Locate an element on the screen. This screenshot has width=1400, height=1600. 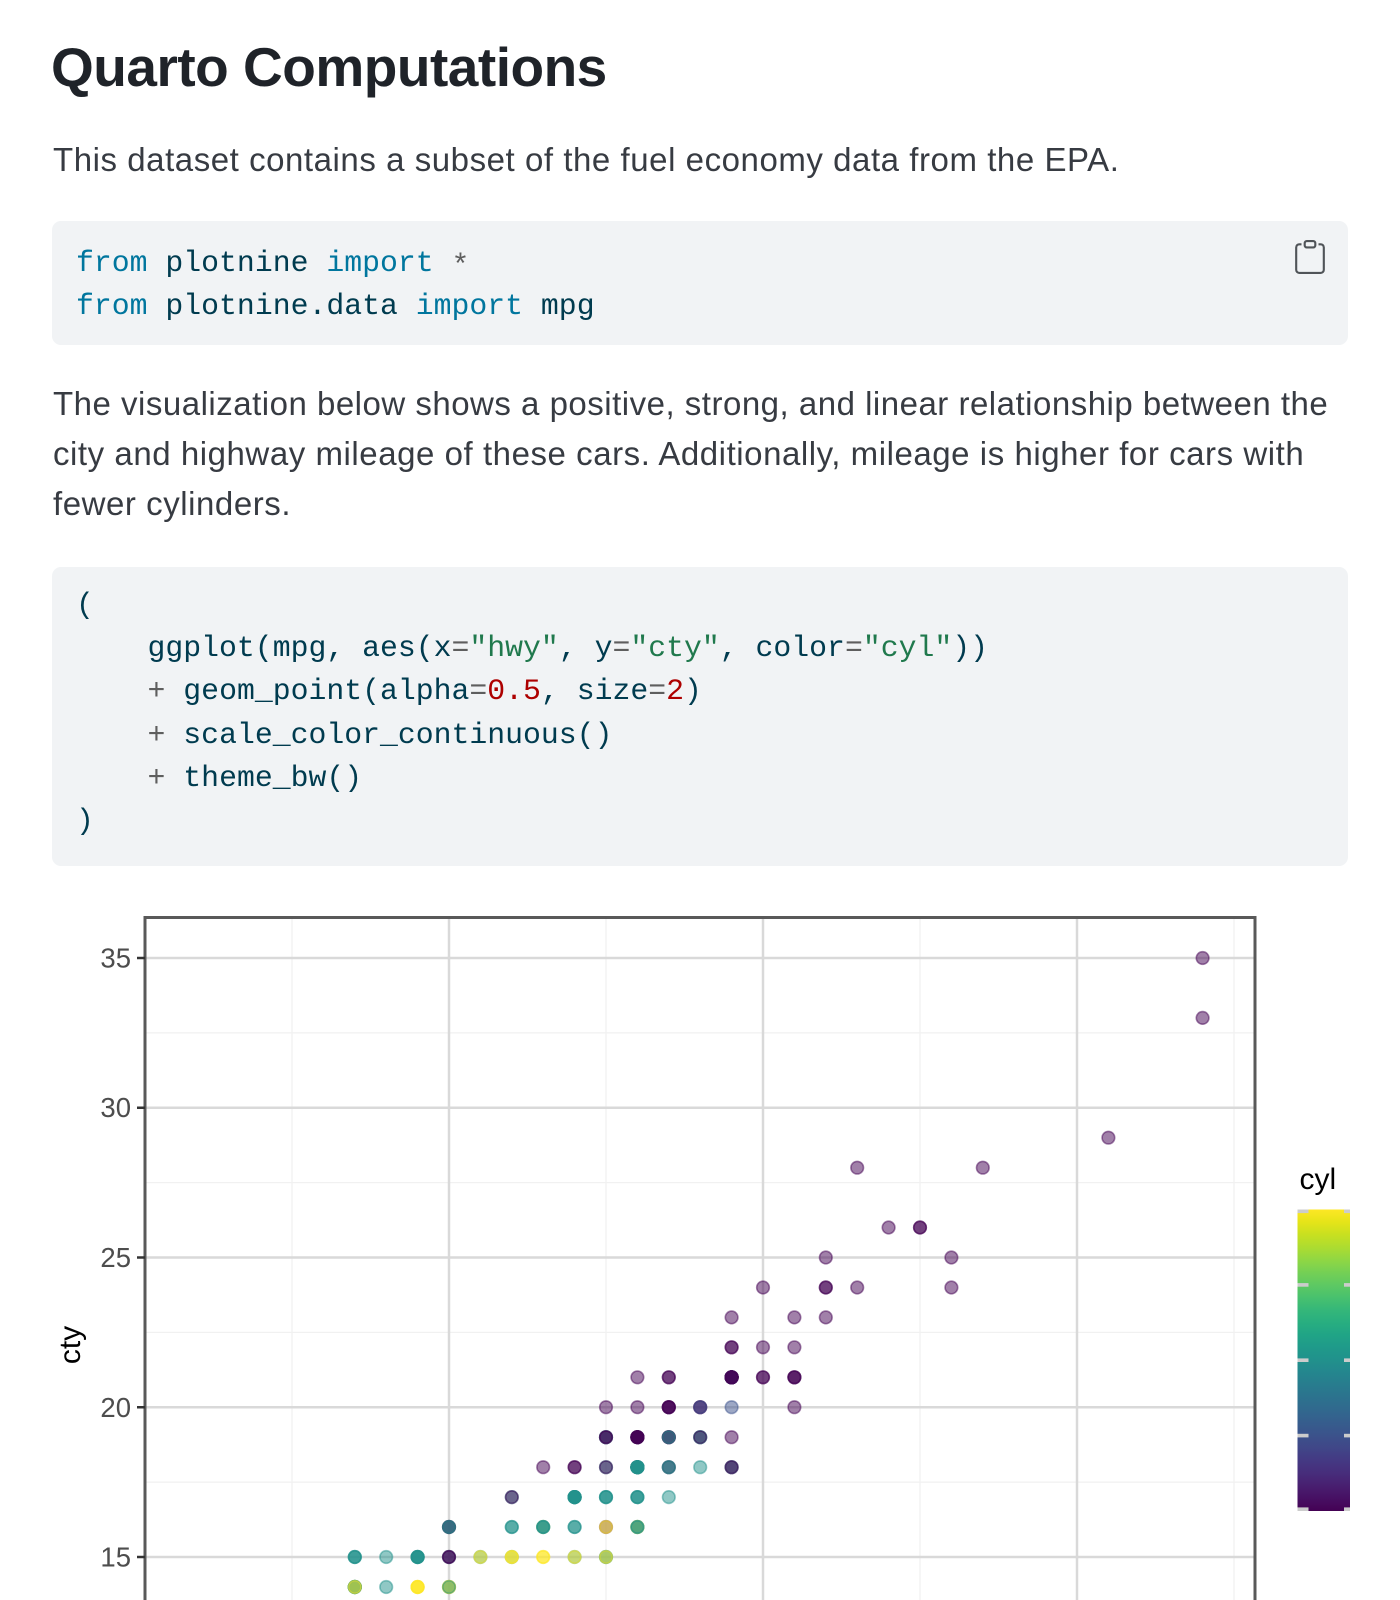
svg-text: cyl is located at coordinates (1318, 1179).